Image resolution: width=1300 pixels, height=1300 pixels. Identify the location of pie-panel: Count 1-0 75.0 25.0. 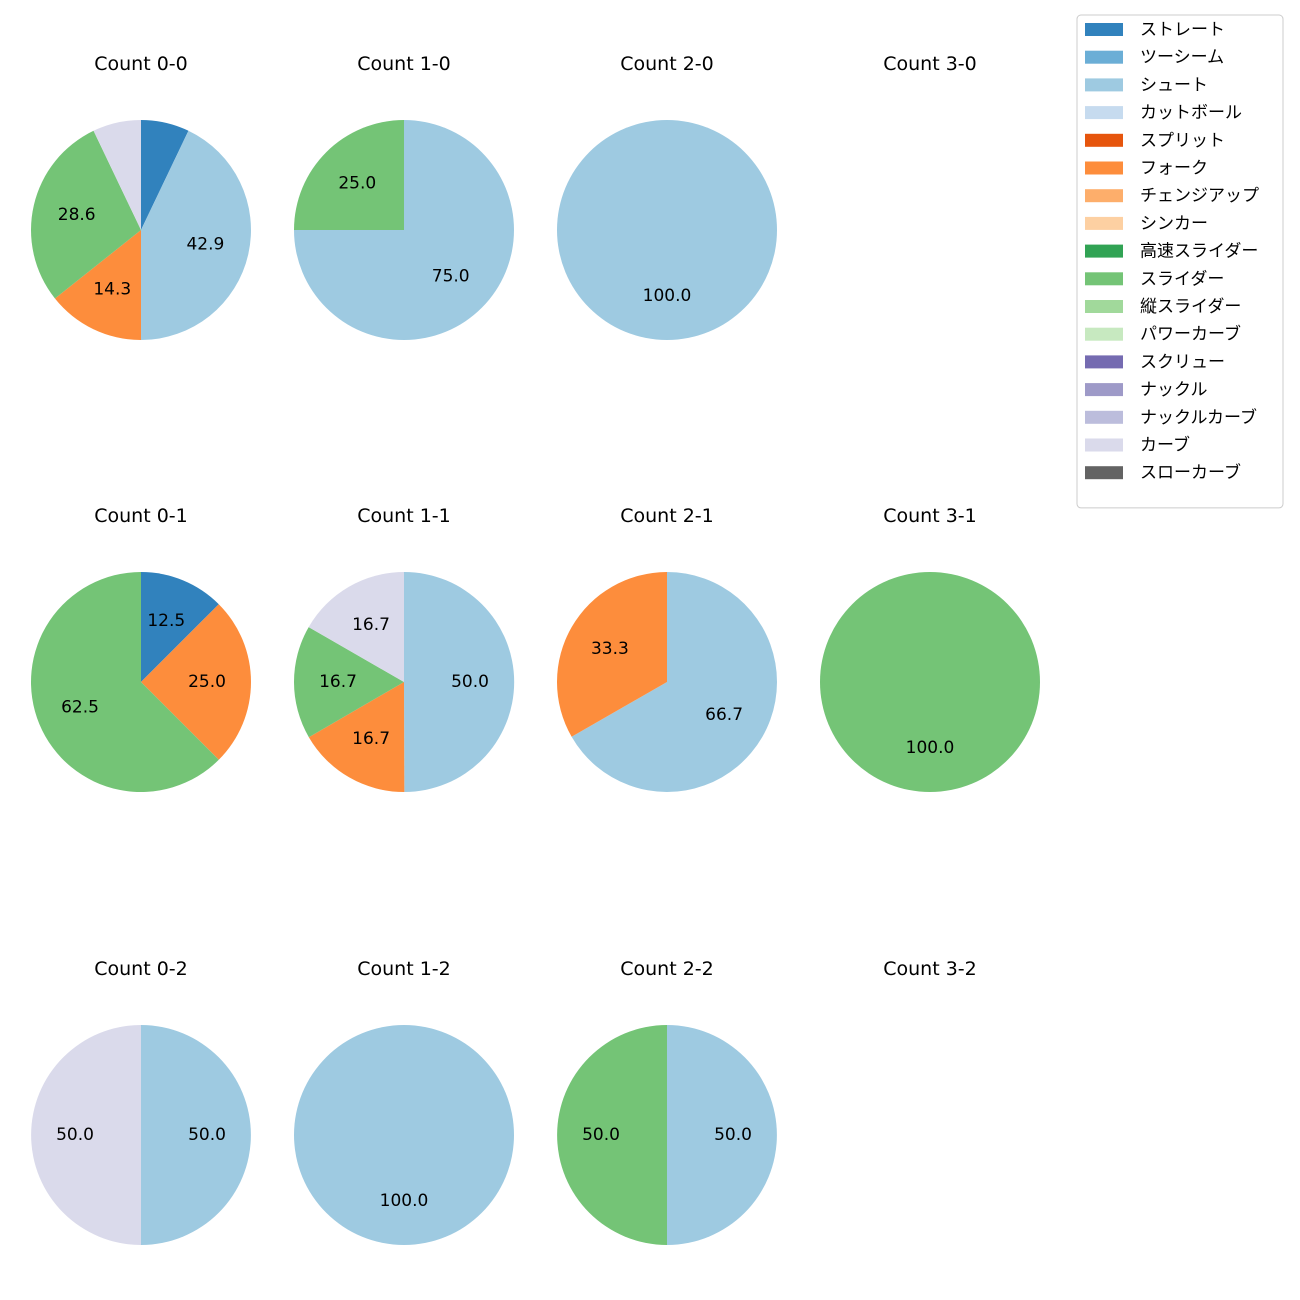
(404, 196).